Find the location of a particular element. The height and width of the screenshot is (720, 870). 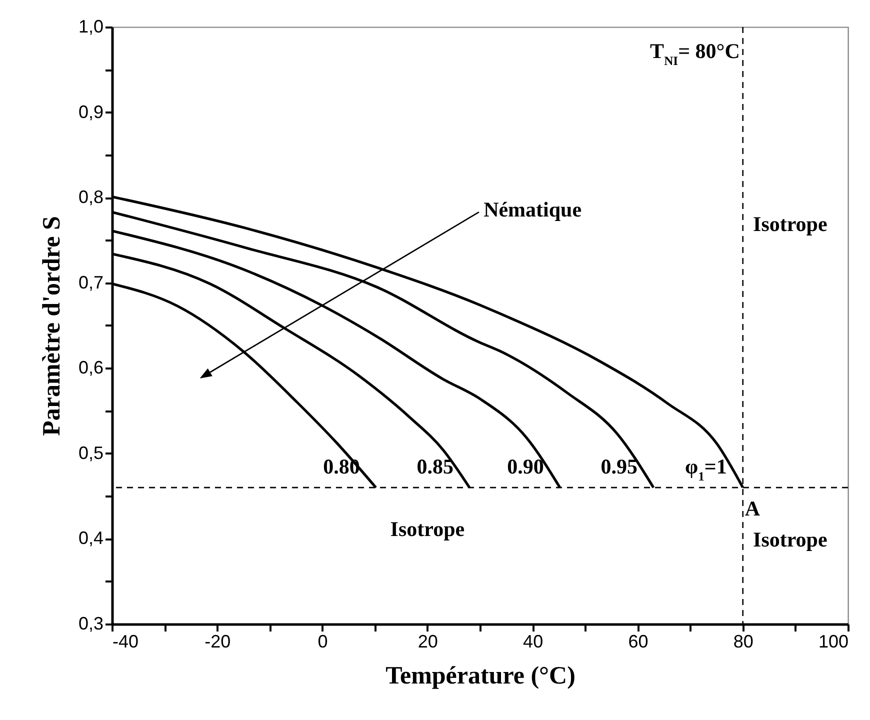

y-tick-label: 1,0 is located at coordinates (91, 26).